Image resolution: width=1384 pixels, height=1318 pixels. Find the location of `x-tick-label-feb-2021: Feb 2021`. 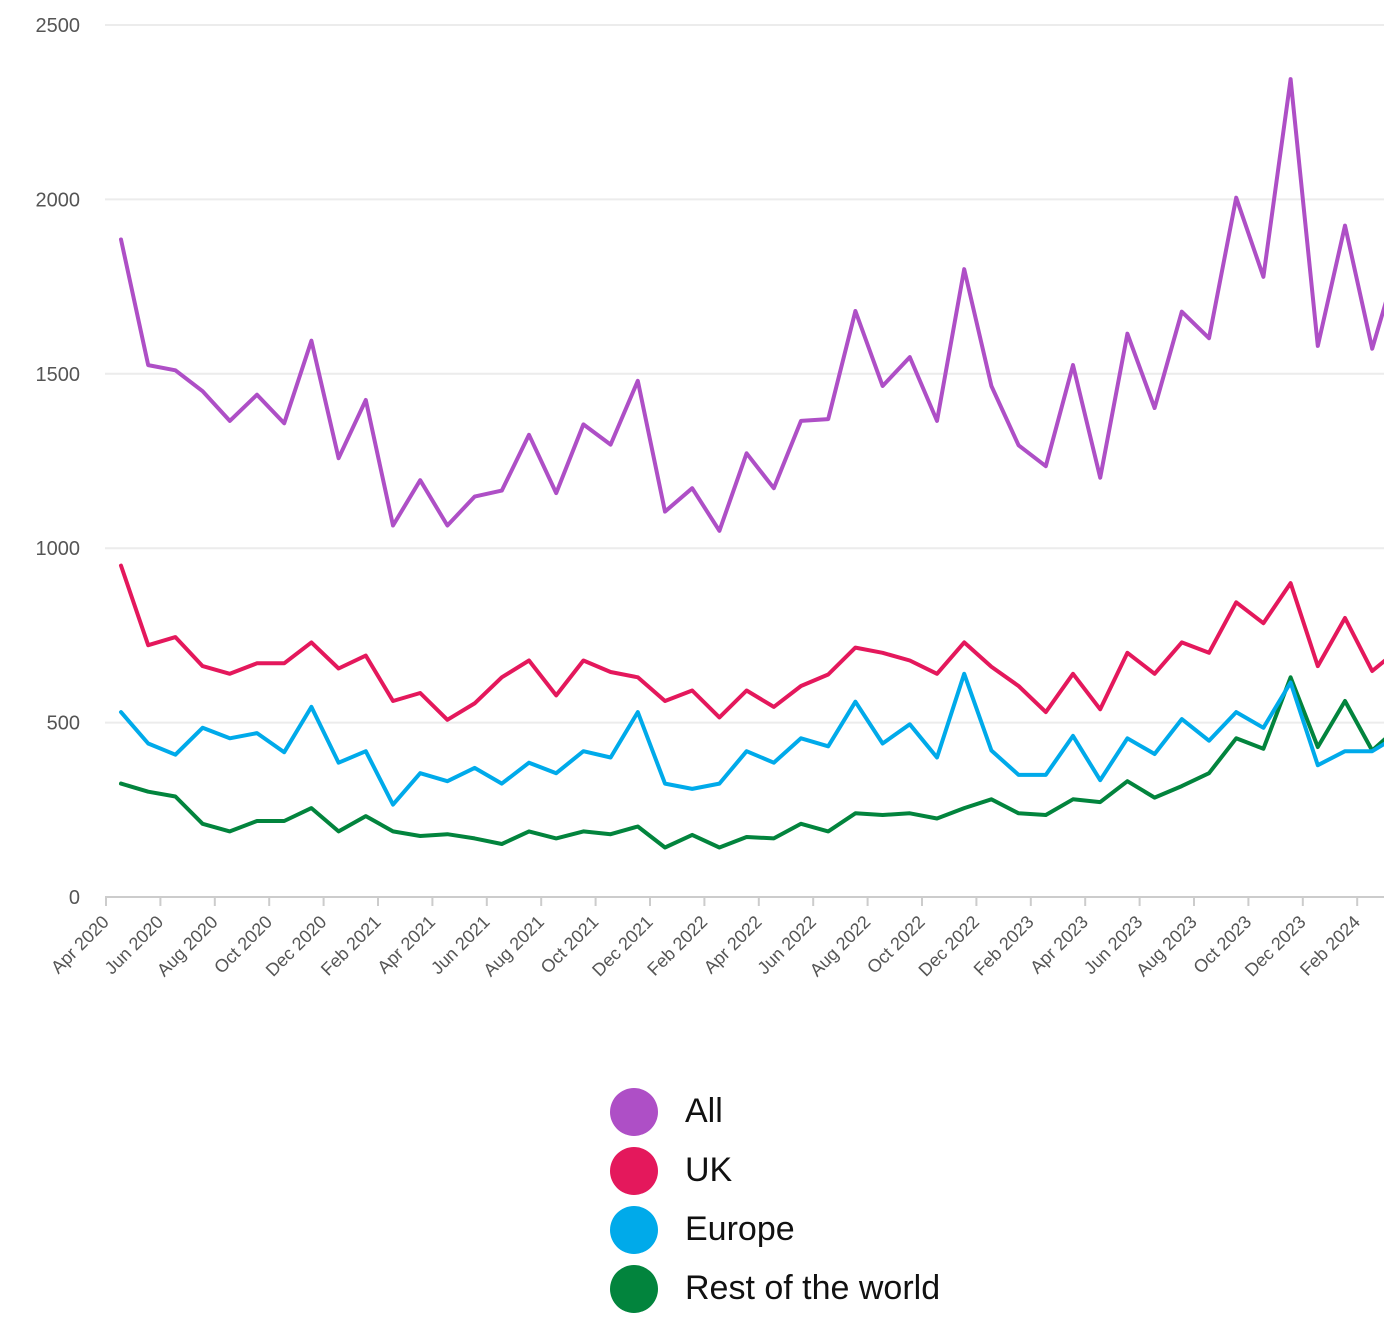

x-tick-label-feb-2021: Feb 2021 is located at coordinates (351, 946).